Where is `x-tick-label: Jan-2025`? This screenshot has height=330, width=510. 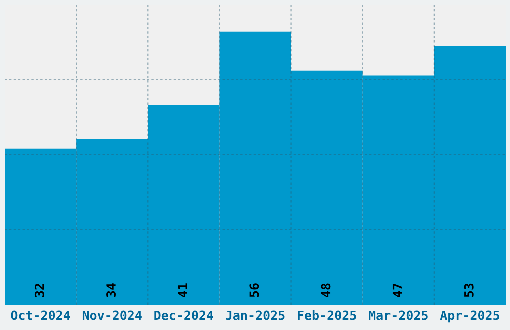
x-tick-label: Jan-2025 is located at coordinates (255, 315).